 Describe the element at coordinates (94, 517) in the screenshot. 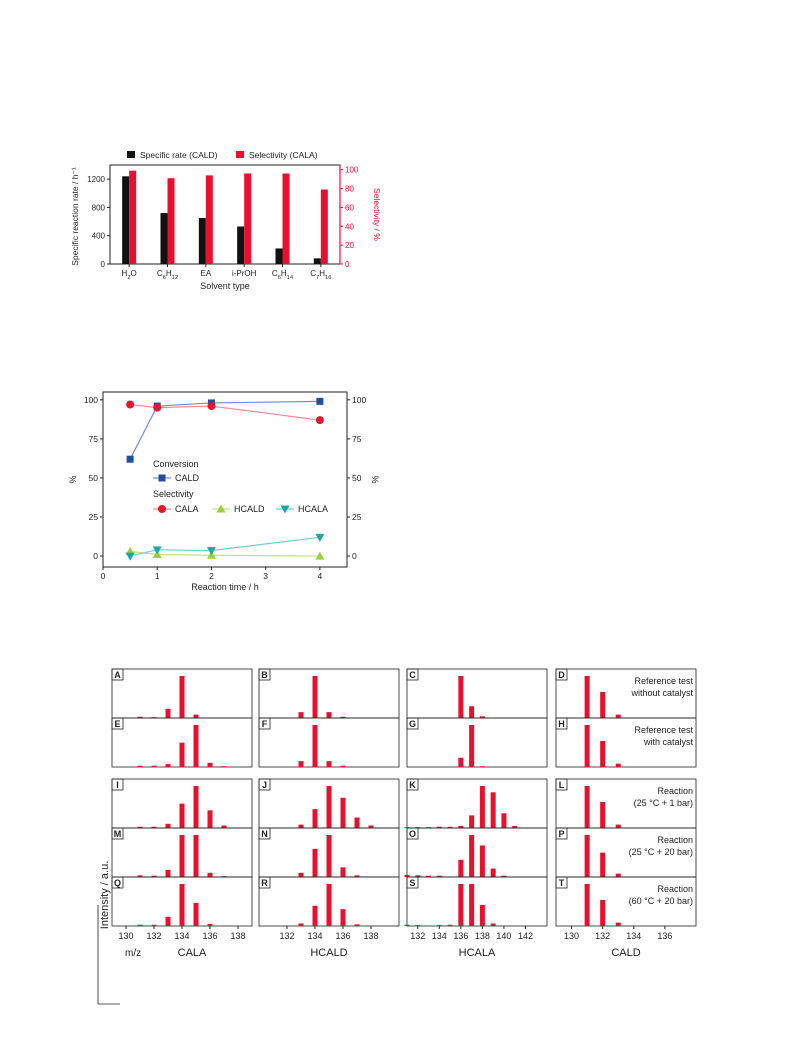

I see `y-tick-label-left: 25` at that location.